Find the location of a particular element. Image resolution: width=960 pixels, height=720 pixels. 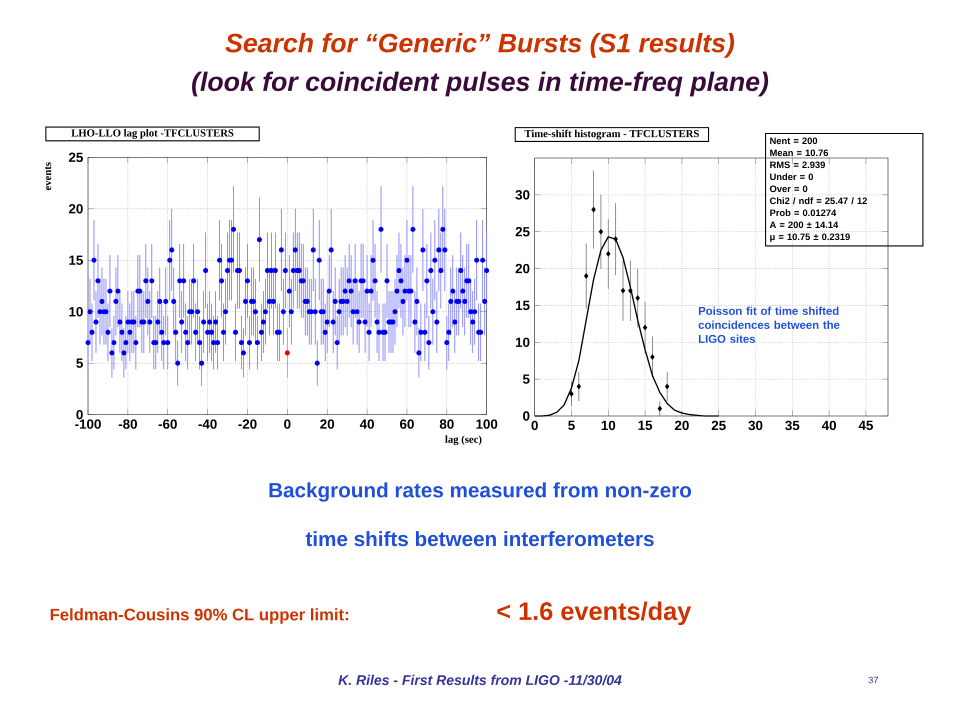

x-tick-label: 5 is located at coordinates (571, 425).